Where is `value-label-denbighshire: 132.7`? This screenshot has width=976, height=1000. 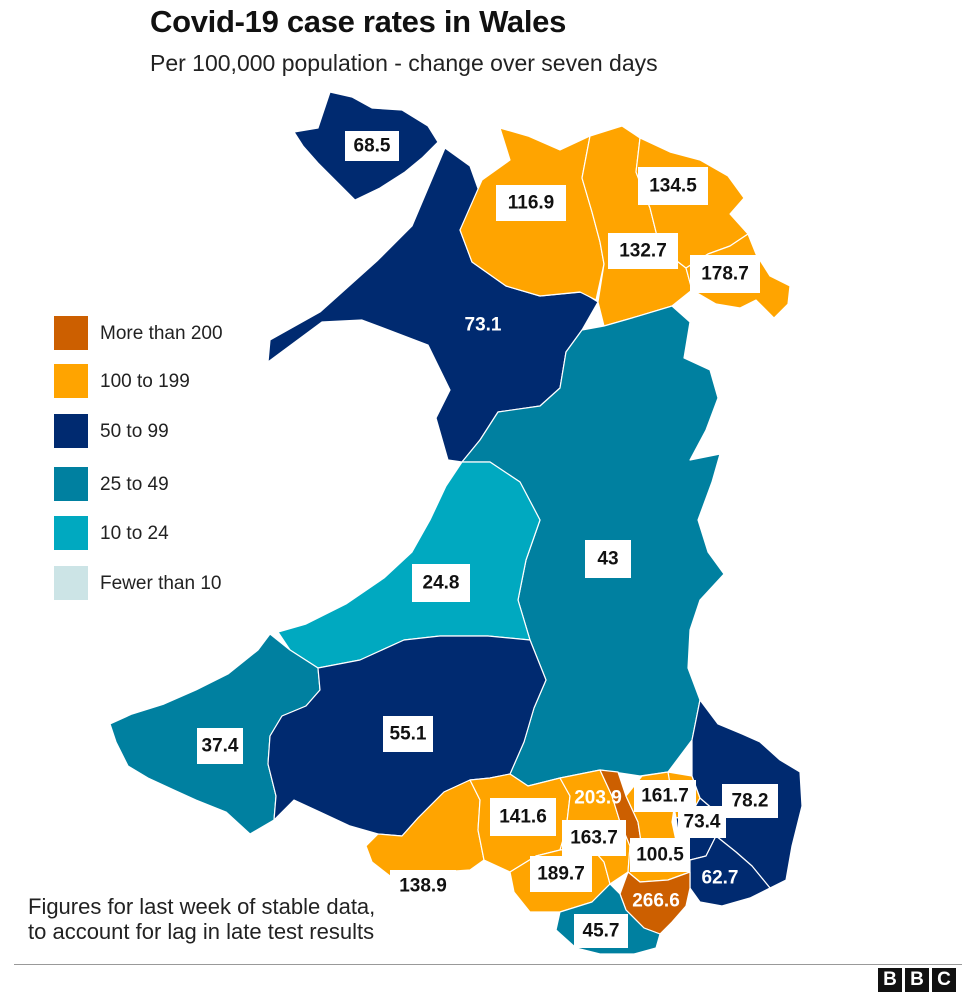
value-label-denbighshire: 132.7 is located at coordinates (643, 251).